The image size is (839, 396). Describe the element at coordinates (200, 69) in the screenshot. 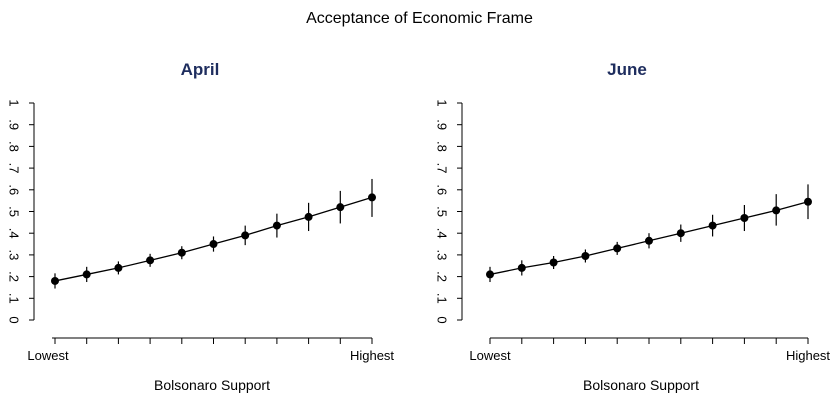

I see `panel-title-april: April` at that location.